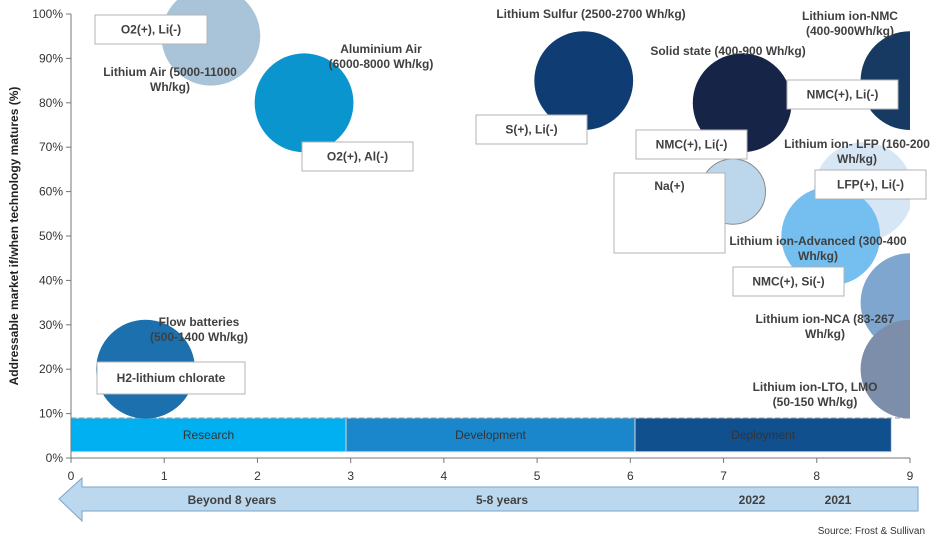 The height and width of the screenshot is (540, 936). I want to click on phase-label: Deployment, so click(763, 435).